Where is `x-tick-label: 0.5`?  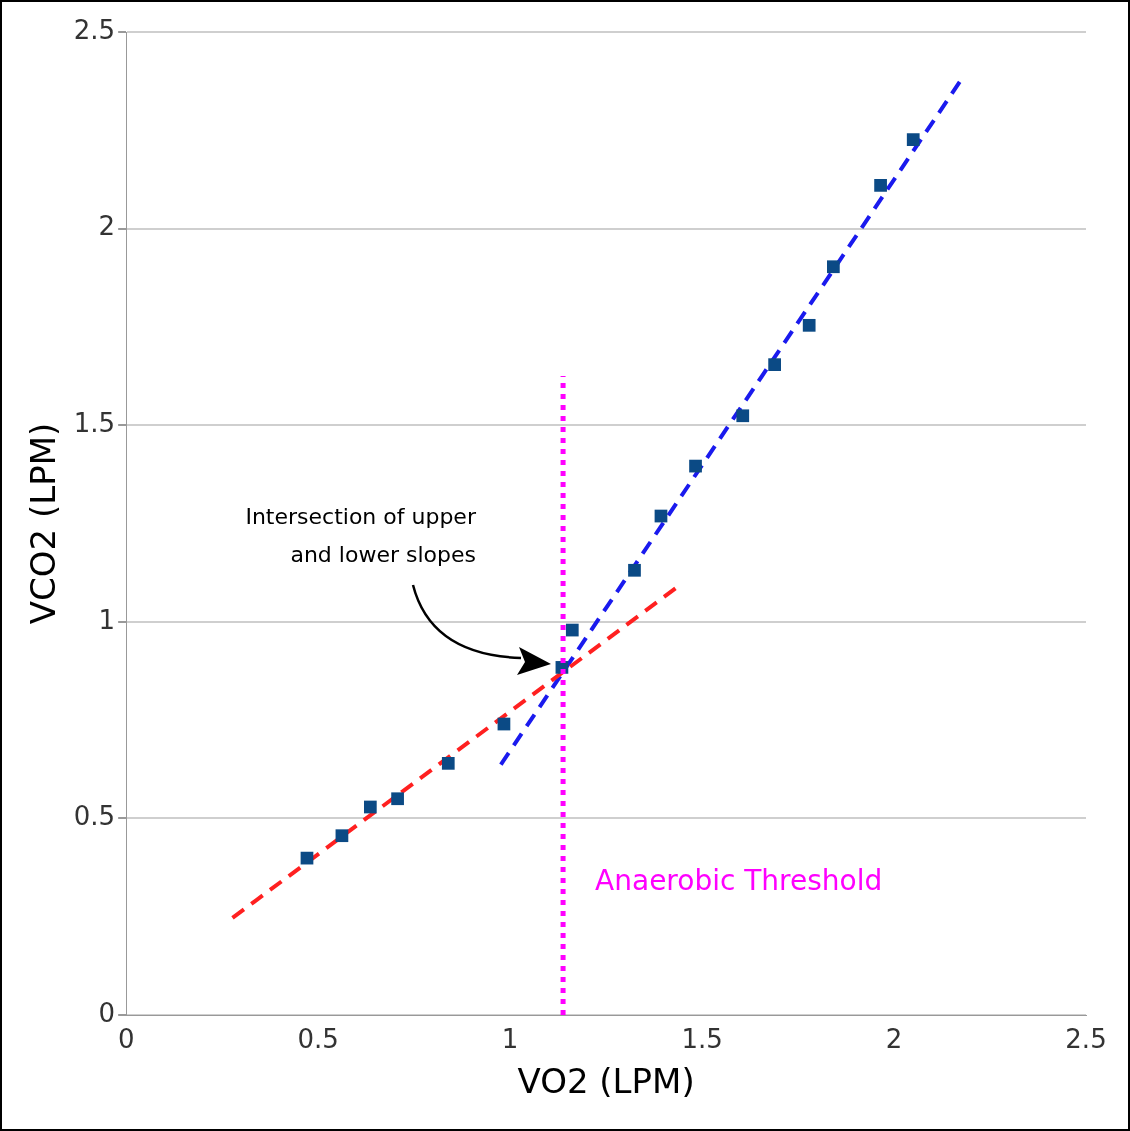 x-tick-label: 0.5 is located at coordinates (318, 1039).